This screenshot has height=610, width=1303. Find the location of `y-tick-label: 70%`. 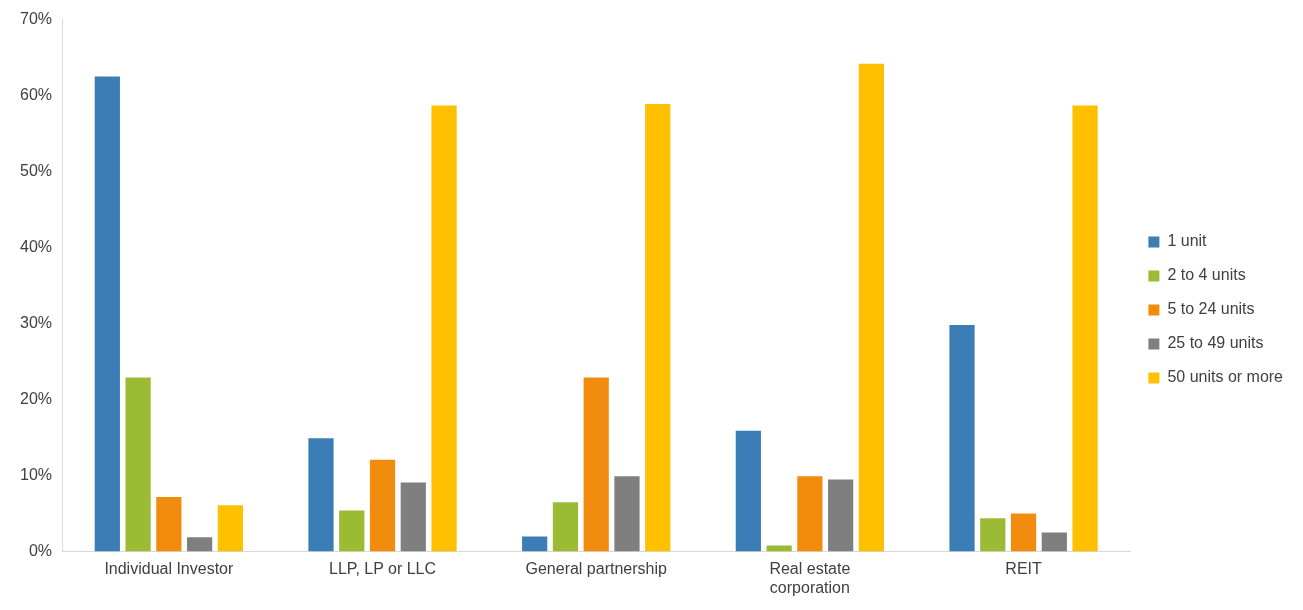

y-tick-label: 70% is located at coordinates (36, 19).